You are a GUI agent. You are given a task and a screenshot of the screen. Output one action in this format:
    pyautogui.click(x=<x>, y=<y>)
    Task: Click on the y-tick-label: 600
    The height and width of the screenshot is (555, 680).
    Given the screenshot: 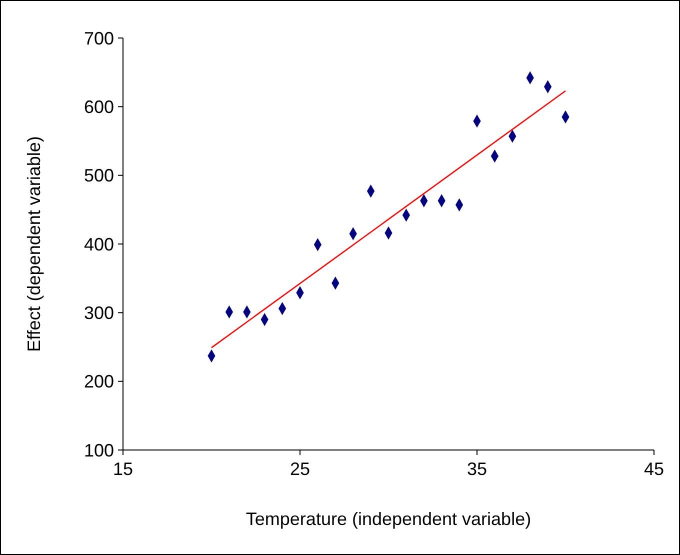 What is the action you would take?
    pyautogui.click(x=99, y=106)
    